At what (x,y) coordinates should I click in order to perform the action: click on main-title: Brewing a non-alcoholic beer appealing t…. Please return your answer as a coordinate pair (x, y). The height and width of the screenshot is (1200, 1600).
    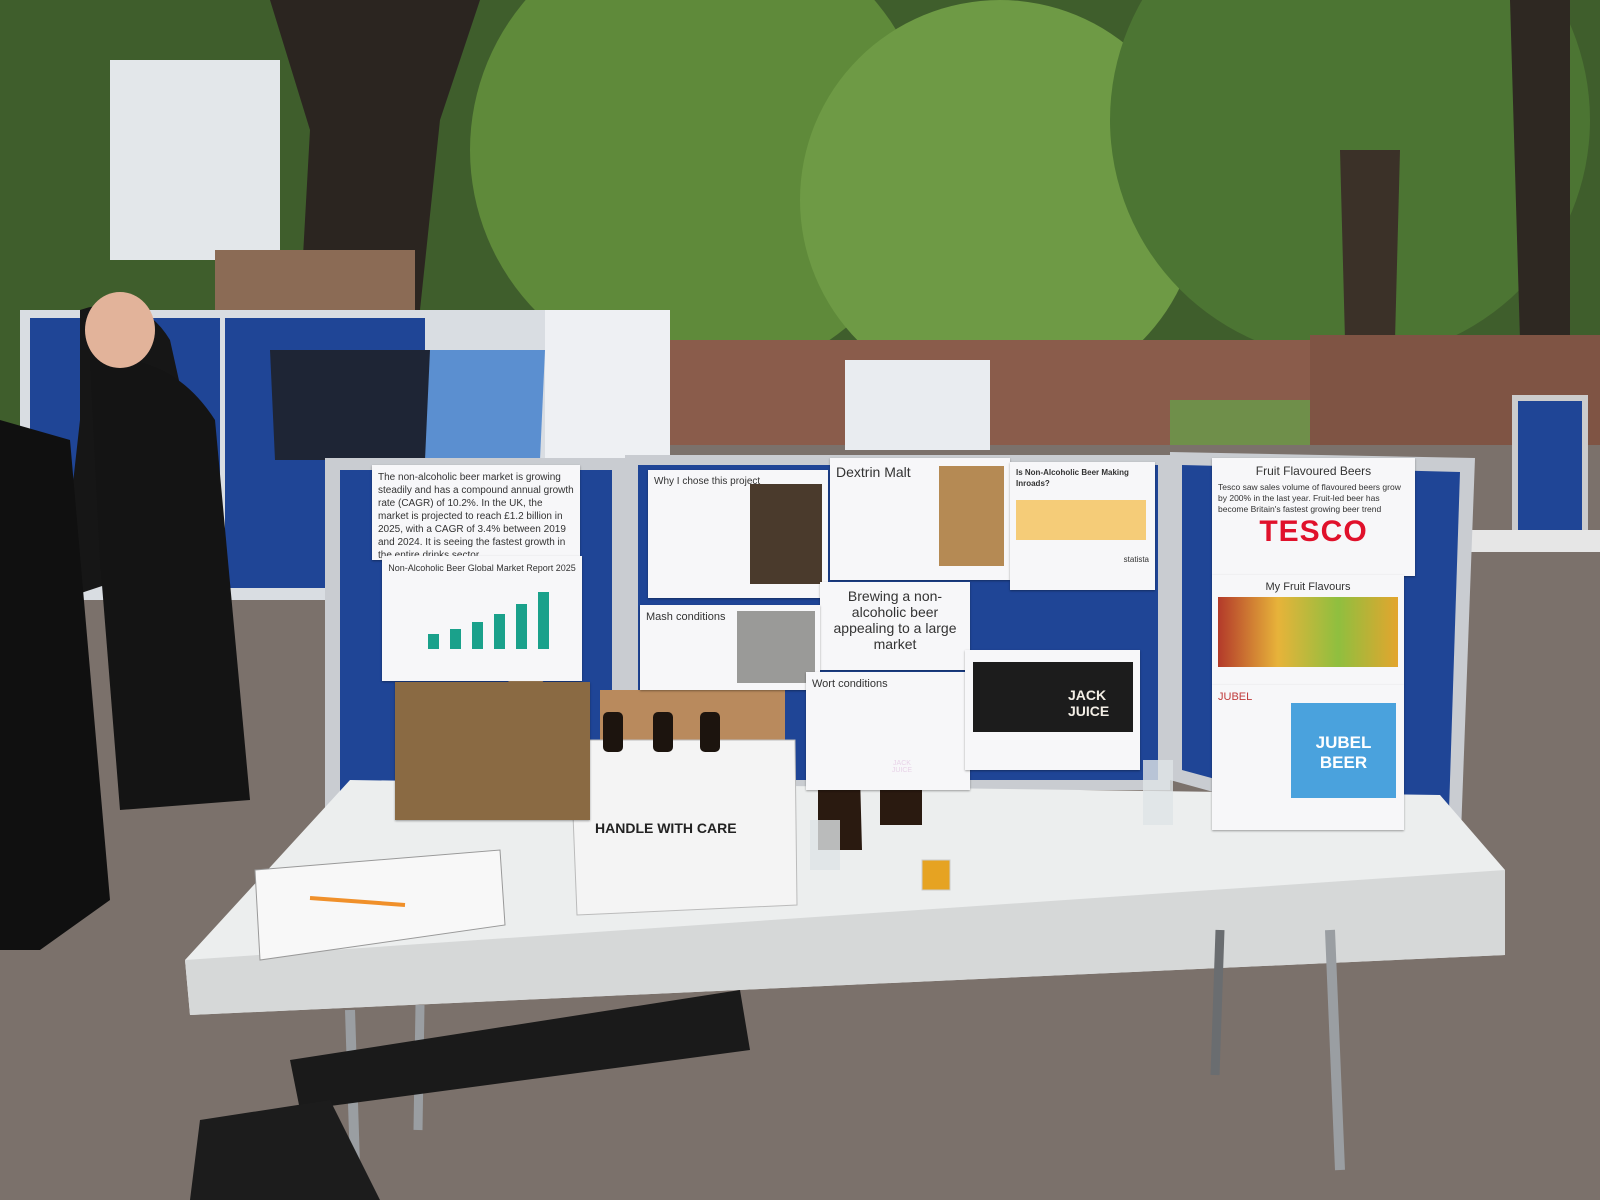
    Looking at the image, I should click on (895, 620).